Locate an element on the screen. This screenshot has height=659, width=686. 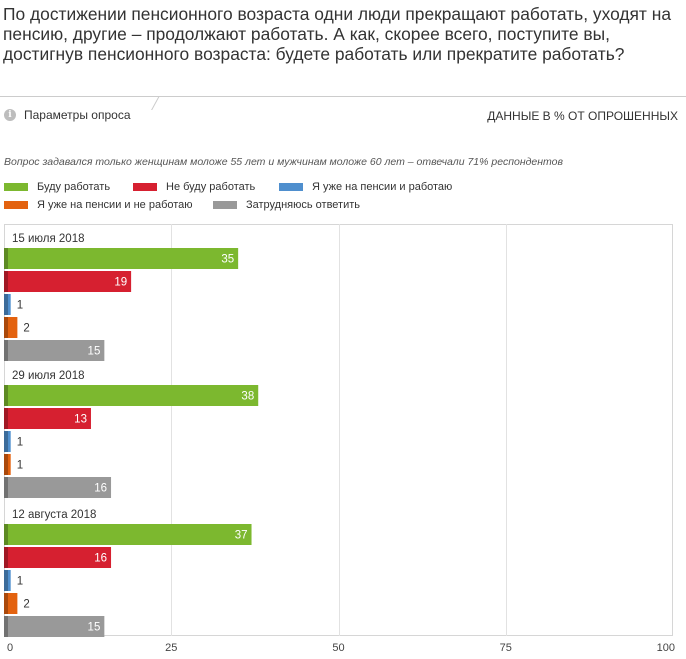
header-divider-left is located at coordinates (74, 96).